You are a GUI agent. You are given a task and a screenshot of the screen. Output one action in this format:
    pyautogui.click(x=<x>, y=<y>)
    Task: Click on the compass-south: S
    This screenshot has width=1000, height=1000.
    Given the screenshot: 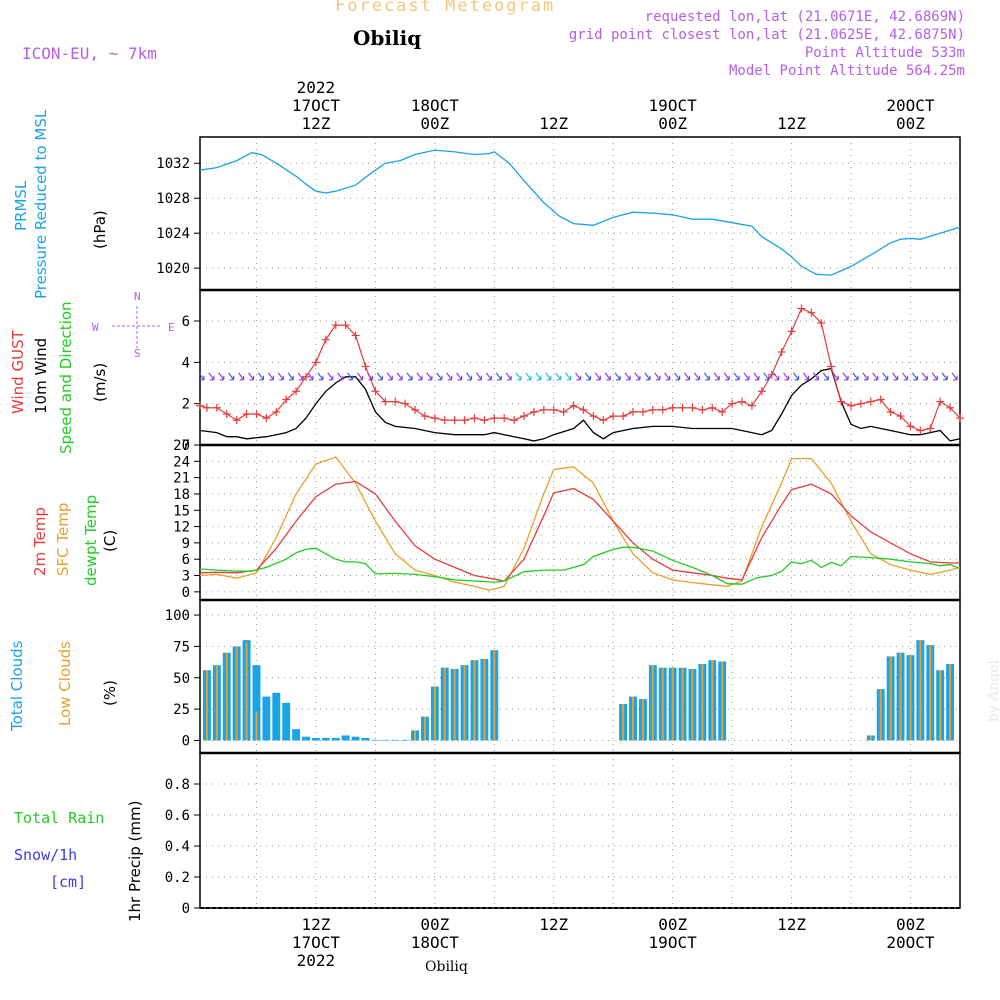 What is the action you would take?
    pyautogui.click(x=137, y=353)
    